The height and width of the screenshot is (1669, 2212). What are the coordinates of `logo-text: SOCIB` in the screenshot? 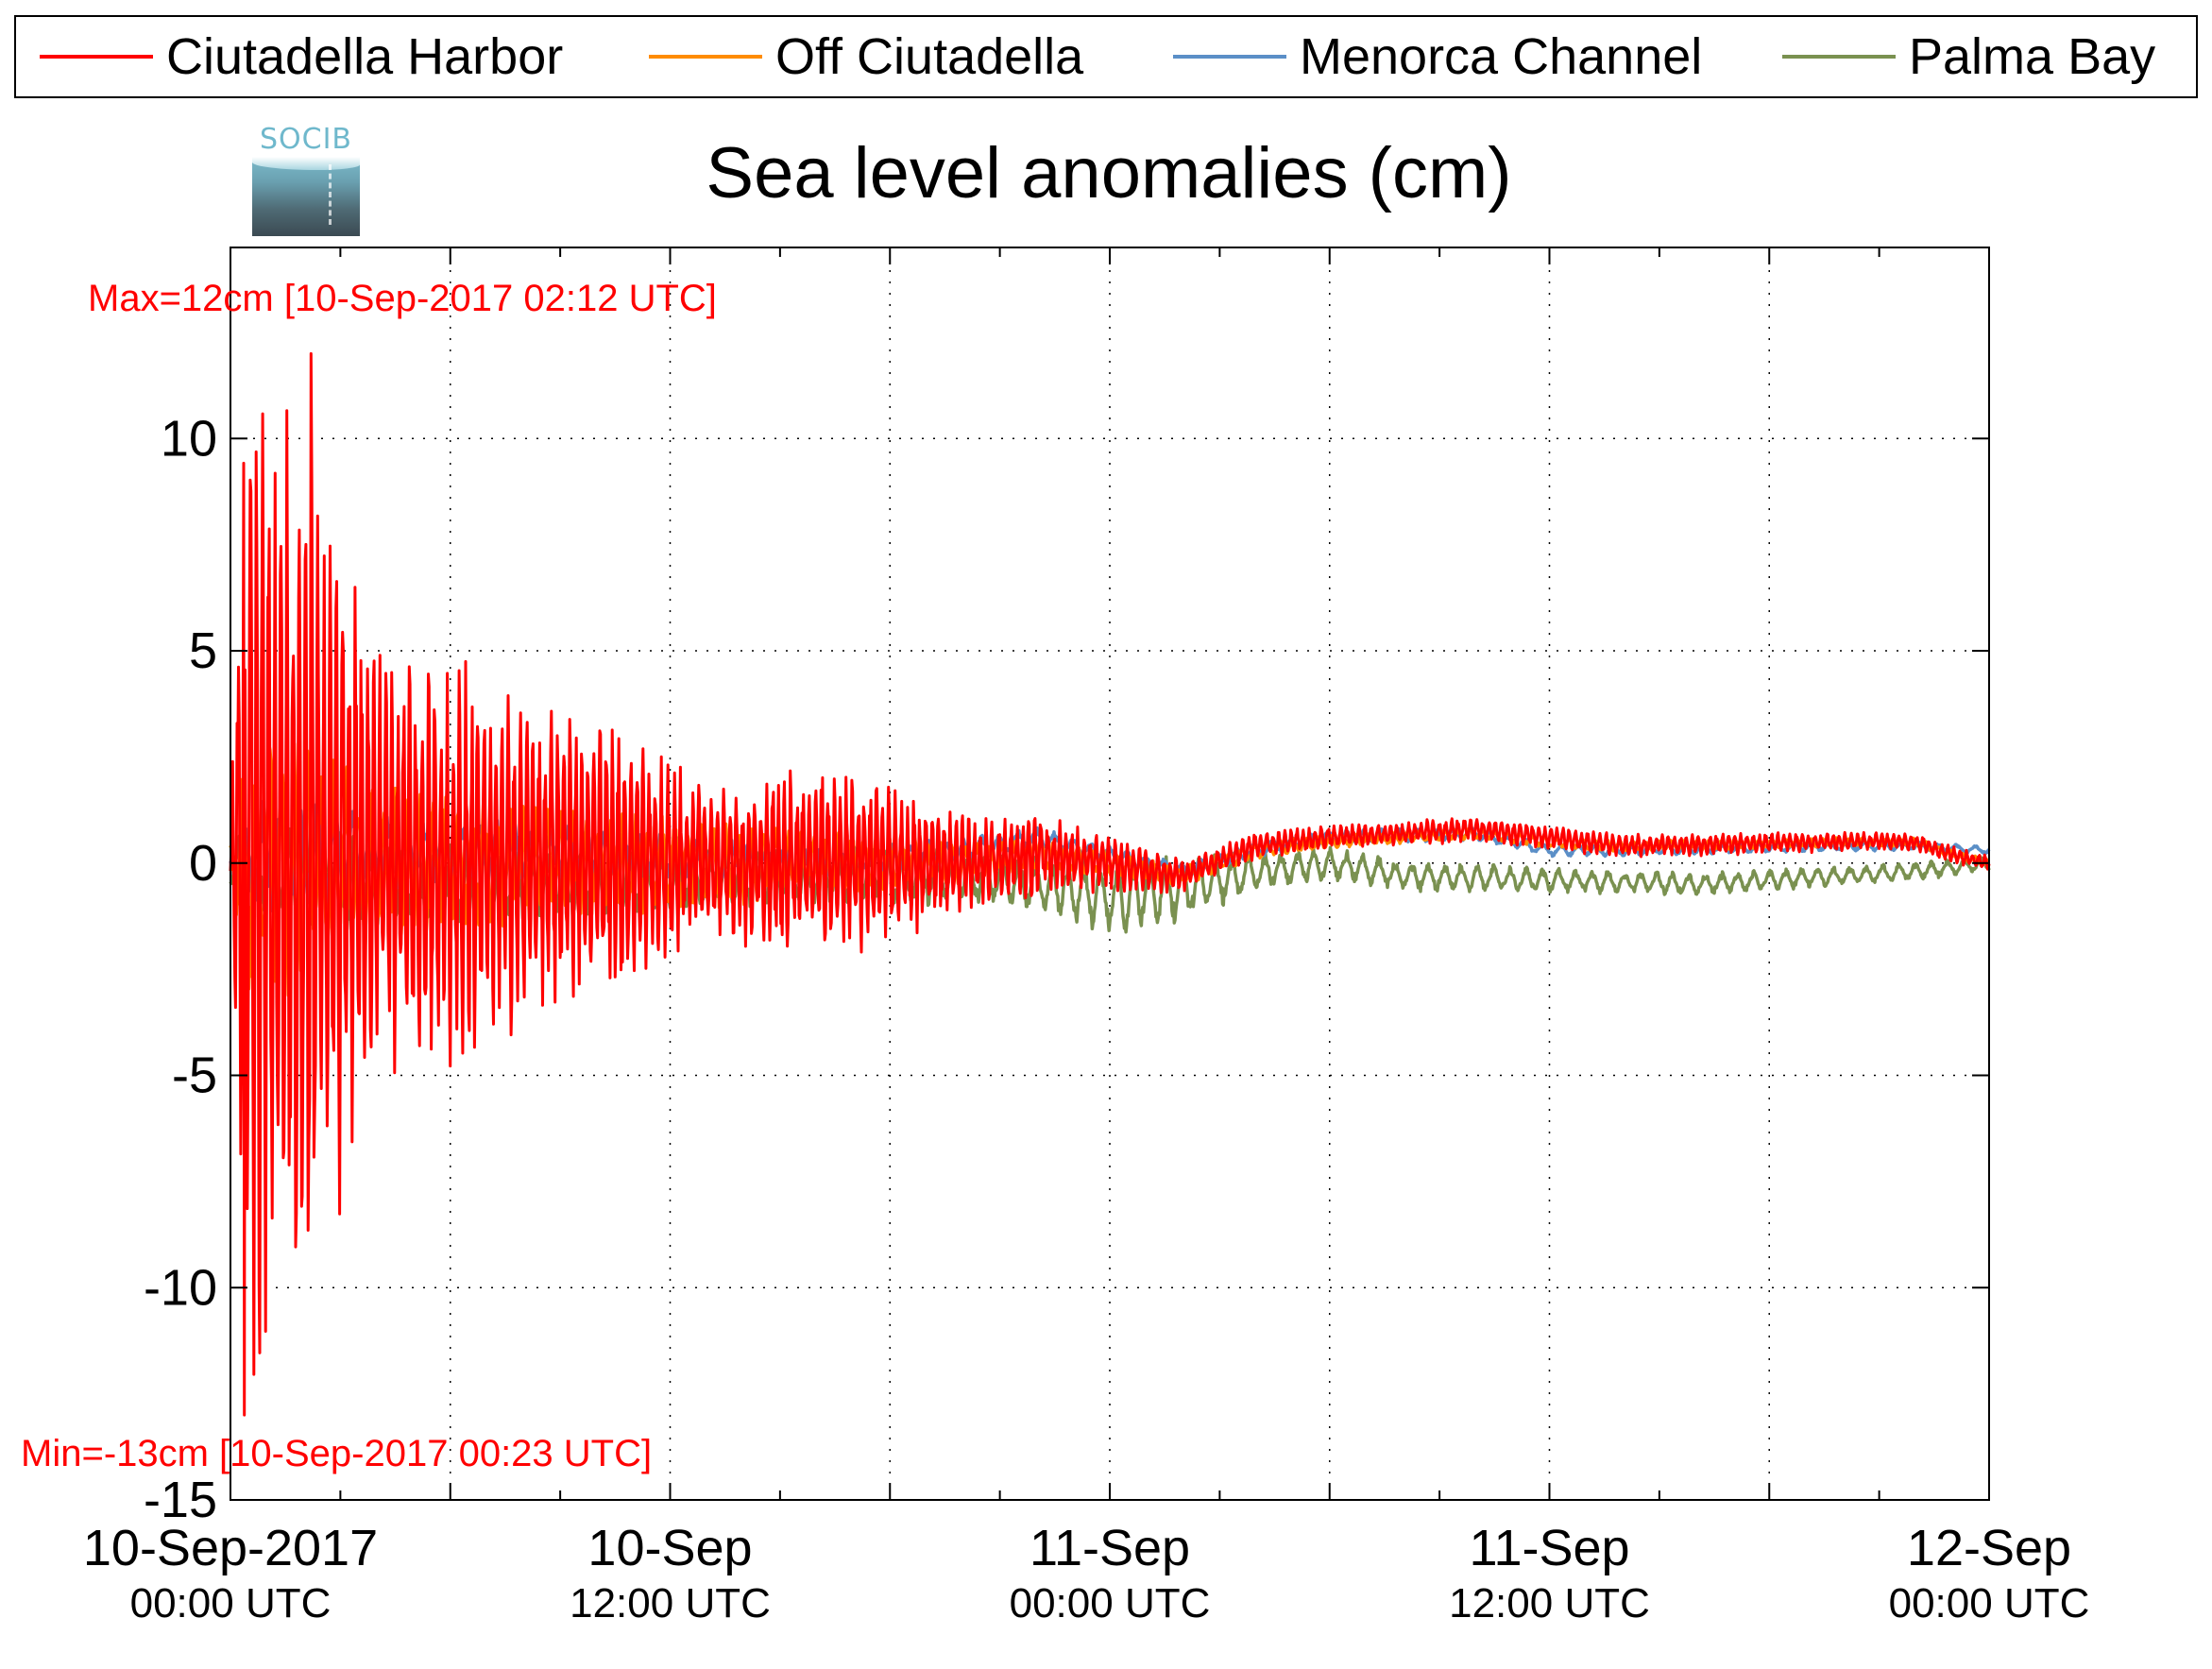 It's located at (306, 140).